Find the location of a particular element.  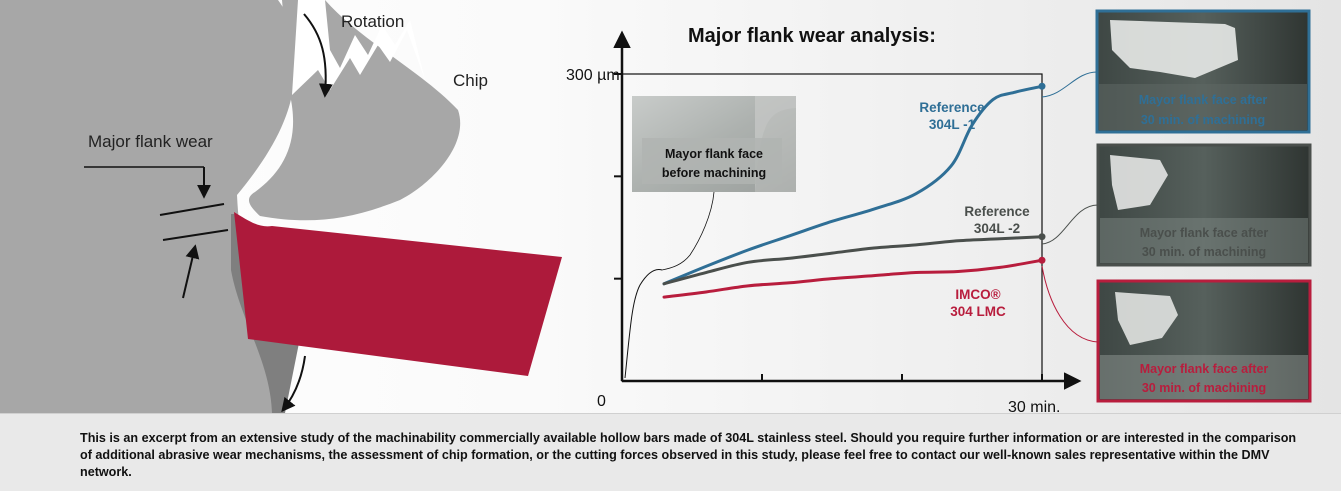

x-end-label: 30 min. is located at coordinates (1034, 406).